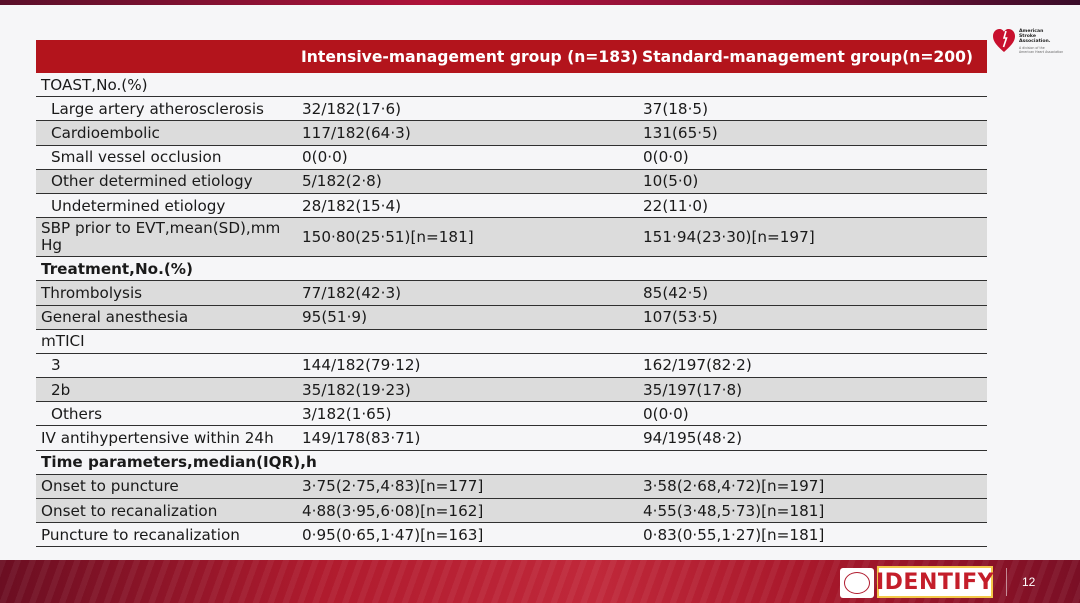  What do you see at coordinates (467, 390) in the screenshot?
I see `intensive-value: 35/182(19·23)` at bounding box center [467, 390].